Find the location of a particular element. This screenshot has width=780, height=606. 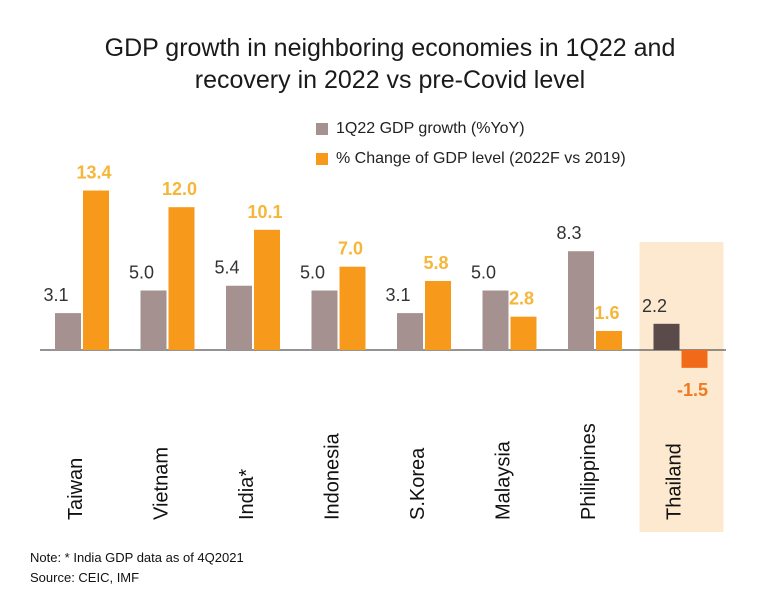

data-label-series1-malaysia: 5.0 is located at coordinates (483, 273).